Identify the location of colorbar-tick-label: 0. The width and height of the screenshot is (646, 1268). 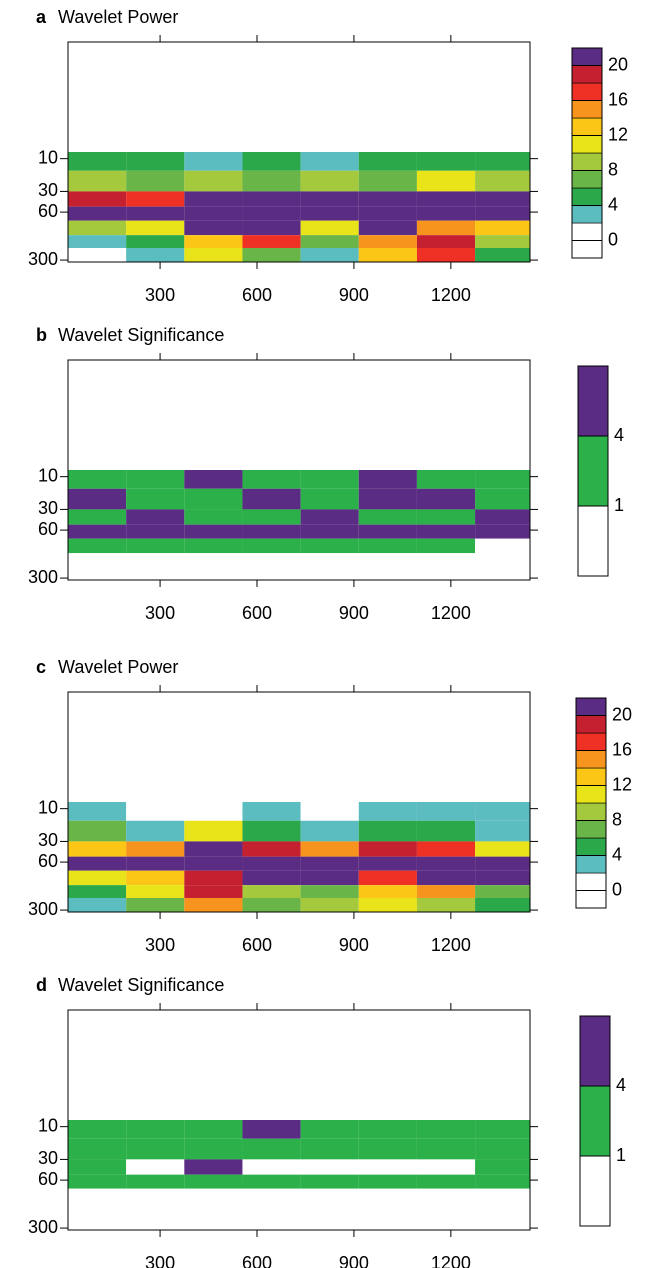
(617, 889).